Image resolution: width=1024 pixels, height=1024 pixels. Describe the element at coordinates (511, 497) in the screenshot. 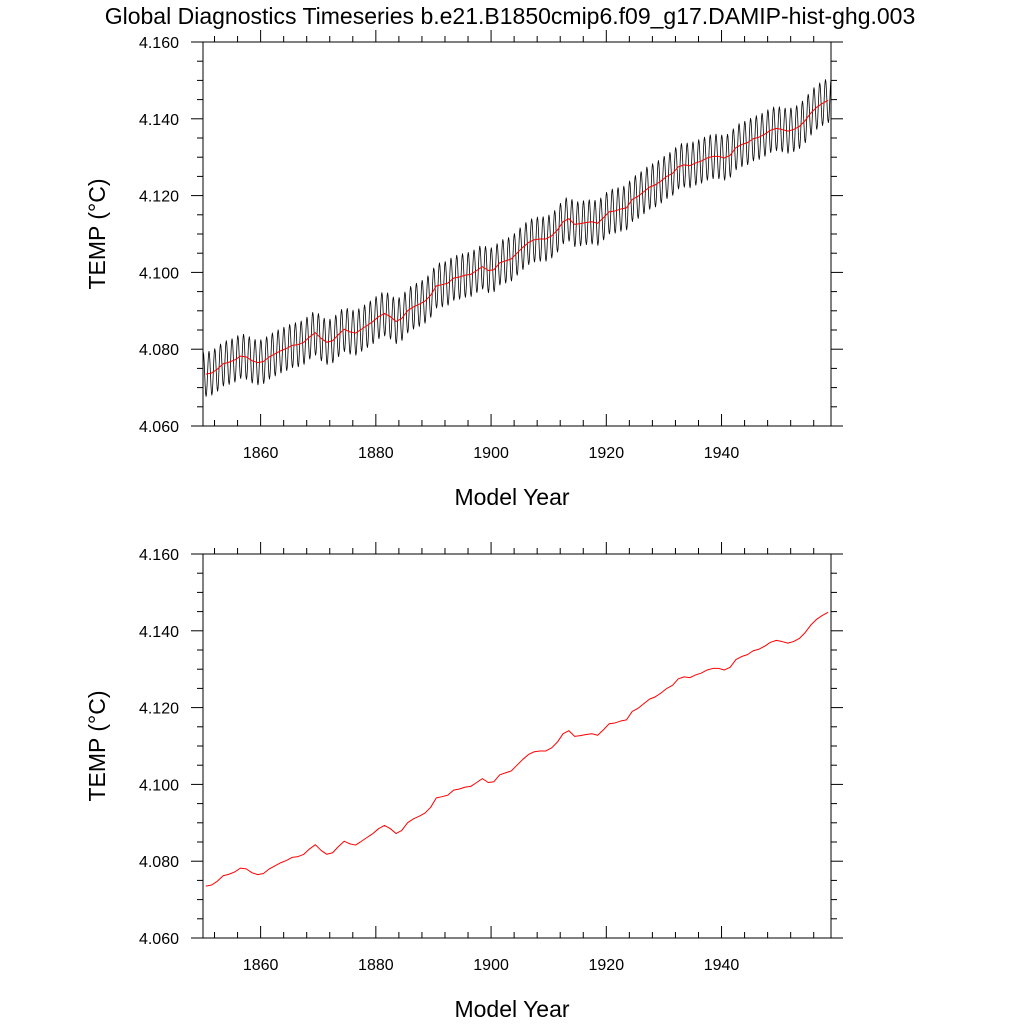

I see `x-axis-title-top: Model Year` at that location.